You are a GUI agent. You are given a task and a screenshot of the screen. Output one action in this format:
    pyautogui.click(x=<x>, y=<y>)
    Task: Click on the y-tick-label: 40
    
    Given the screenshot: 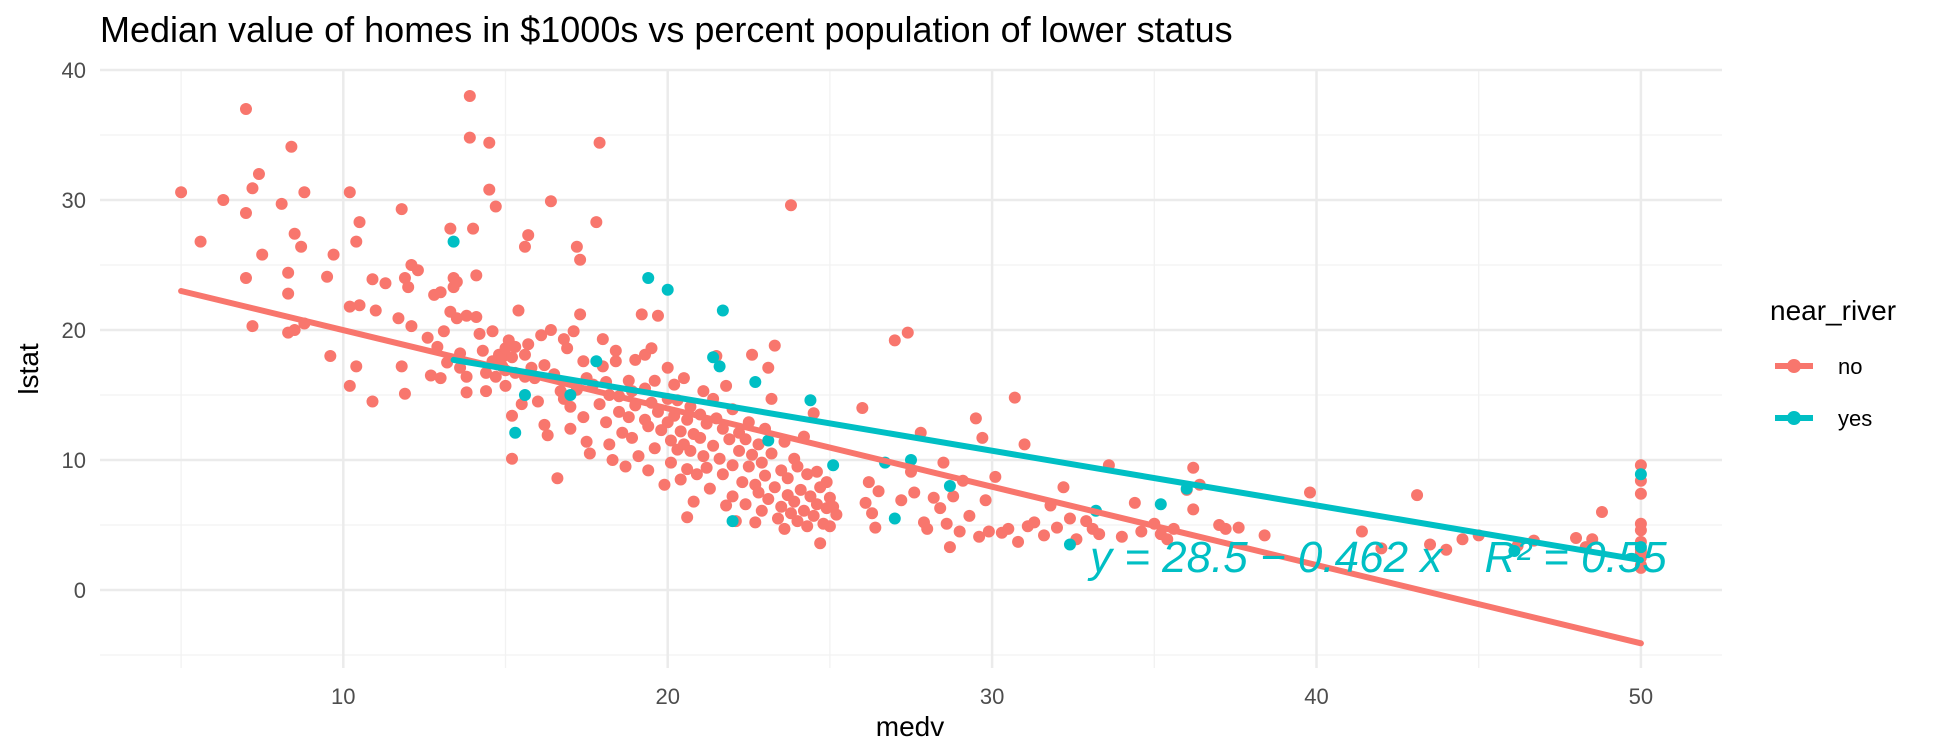 What is the action you would take?
    pyautogui.click(x=74, y=70)
    